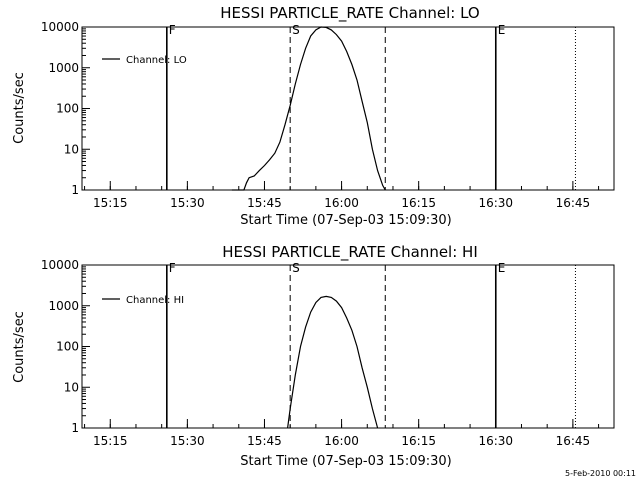 This screenshot has width=640, height=484. Describe the element at coordinates (19, 347) in the screenshot. I see `y-axis-label-hi: Counts/sec` at that location.